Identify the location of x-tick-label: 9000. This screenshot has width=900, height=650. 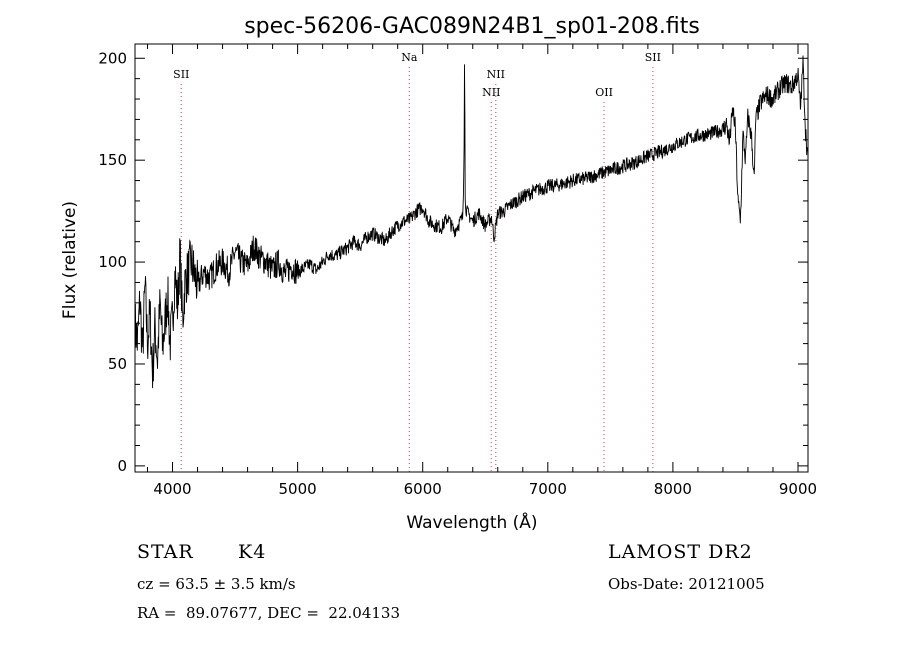
(798, 489).